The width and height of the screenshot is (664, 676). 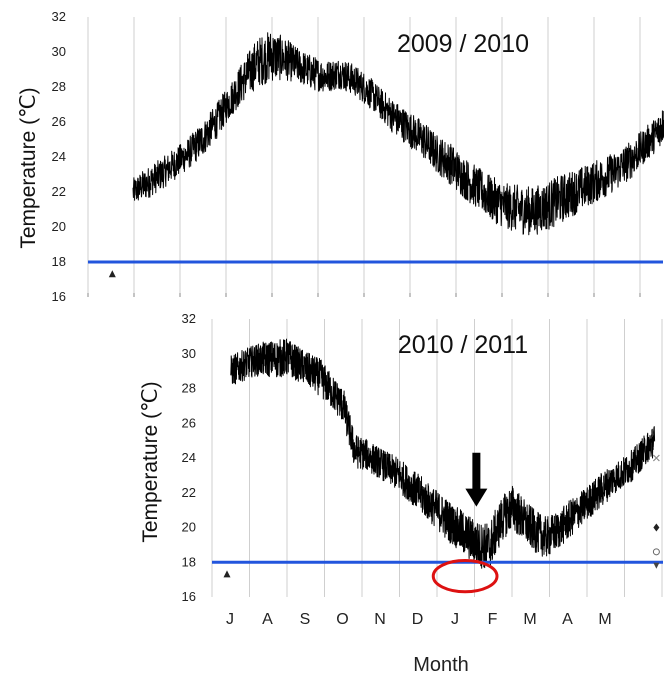 What do you see at coordinates (656, 565) in the screenshot?
I see `point-marker-triangle-down` at bounding box center [656, 565].